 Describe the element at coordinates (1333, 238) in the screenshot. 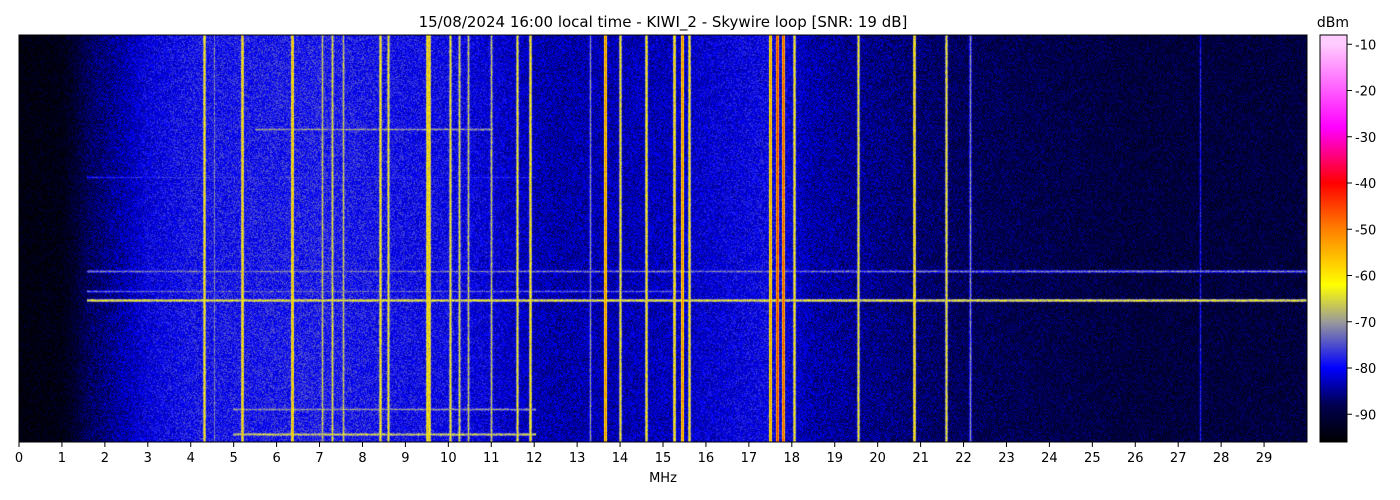

I see `colorbar-gradient` at that location.